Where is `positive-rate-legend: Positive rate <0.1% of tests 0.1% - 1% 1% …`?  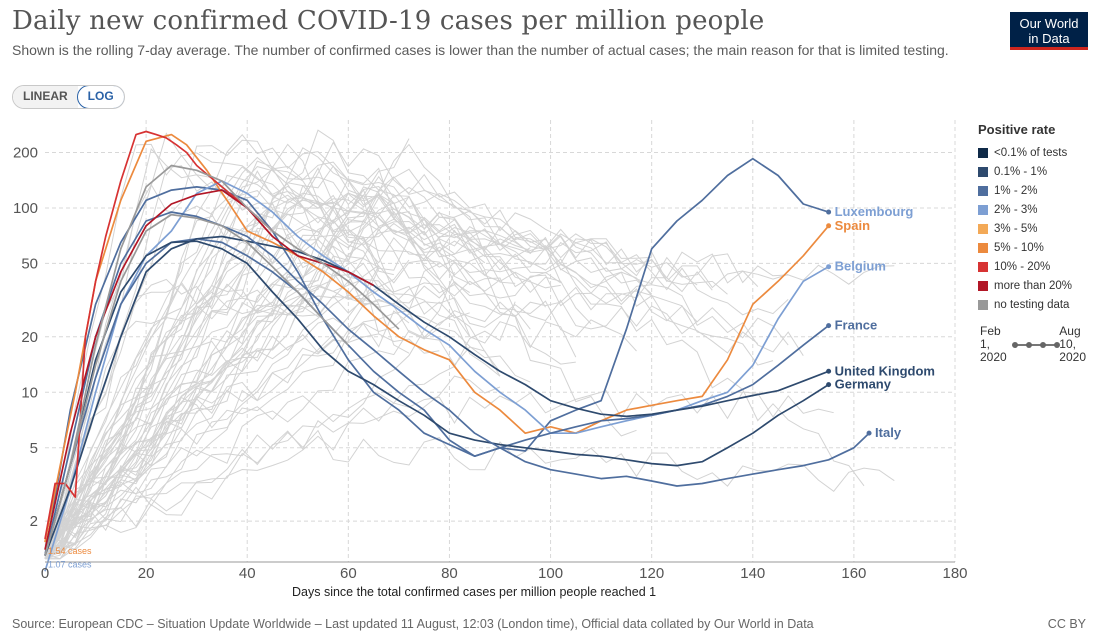 positive-rate-legend: Positive rate <0.1% of tests 0.1% - 1% 1% … is located at coordinates (1037, 218).